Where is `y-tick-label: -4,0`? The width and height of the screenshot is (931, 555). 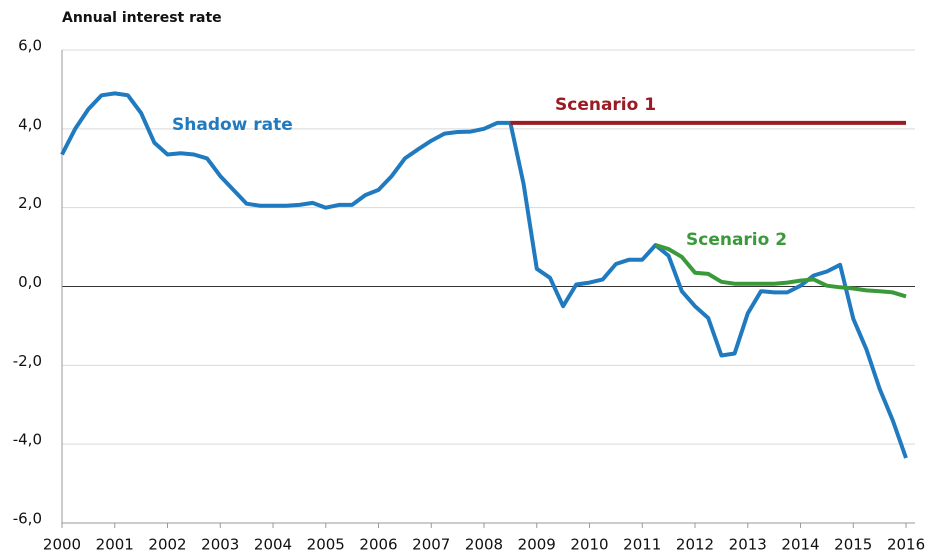
y-tick-label: -4,0 is located at coordinates (27, 440).